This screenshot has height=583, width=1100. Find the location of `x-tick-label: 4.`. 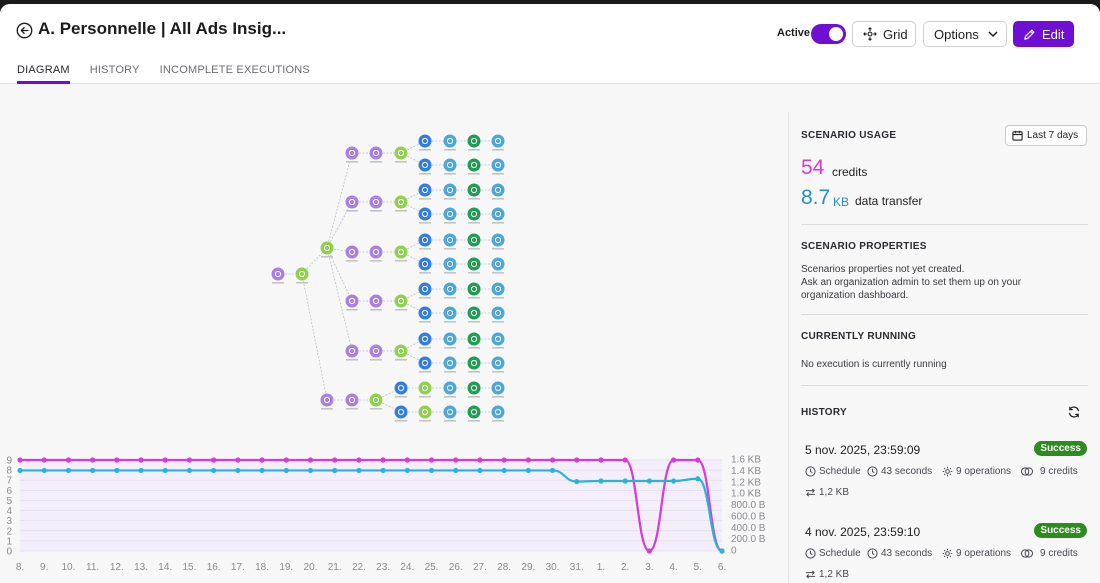

x-tick-label: 4. is located at coordinates (673, 567).